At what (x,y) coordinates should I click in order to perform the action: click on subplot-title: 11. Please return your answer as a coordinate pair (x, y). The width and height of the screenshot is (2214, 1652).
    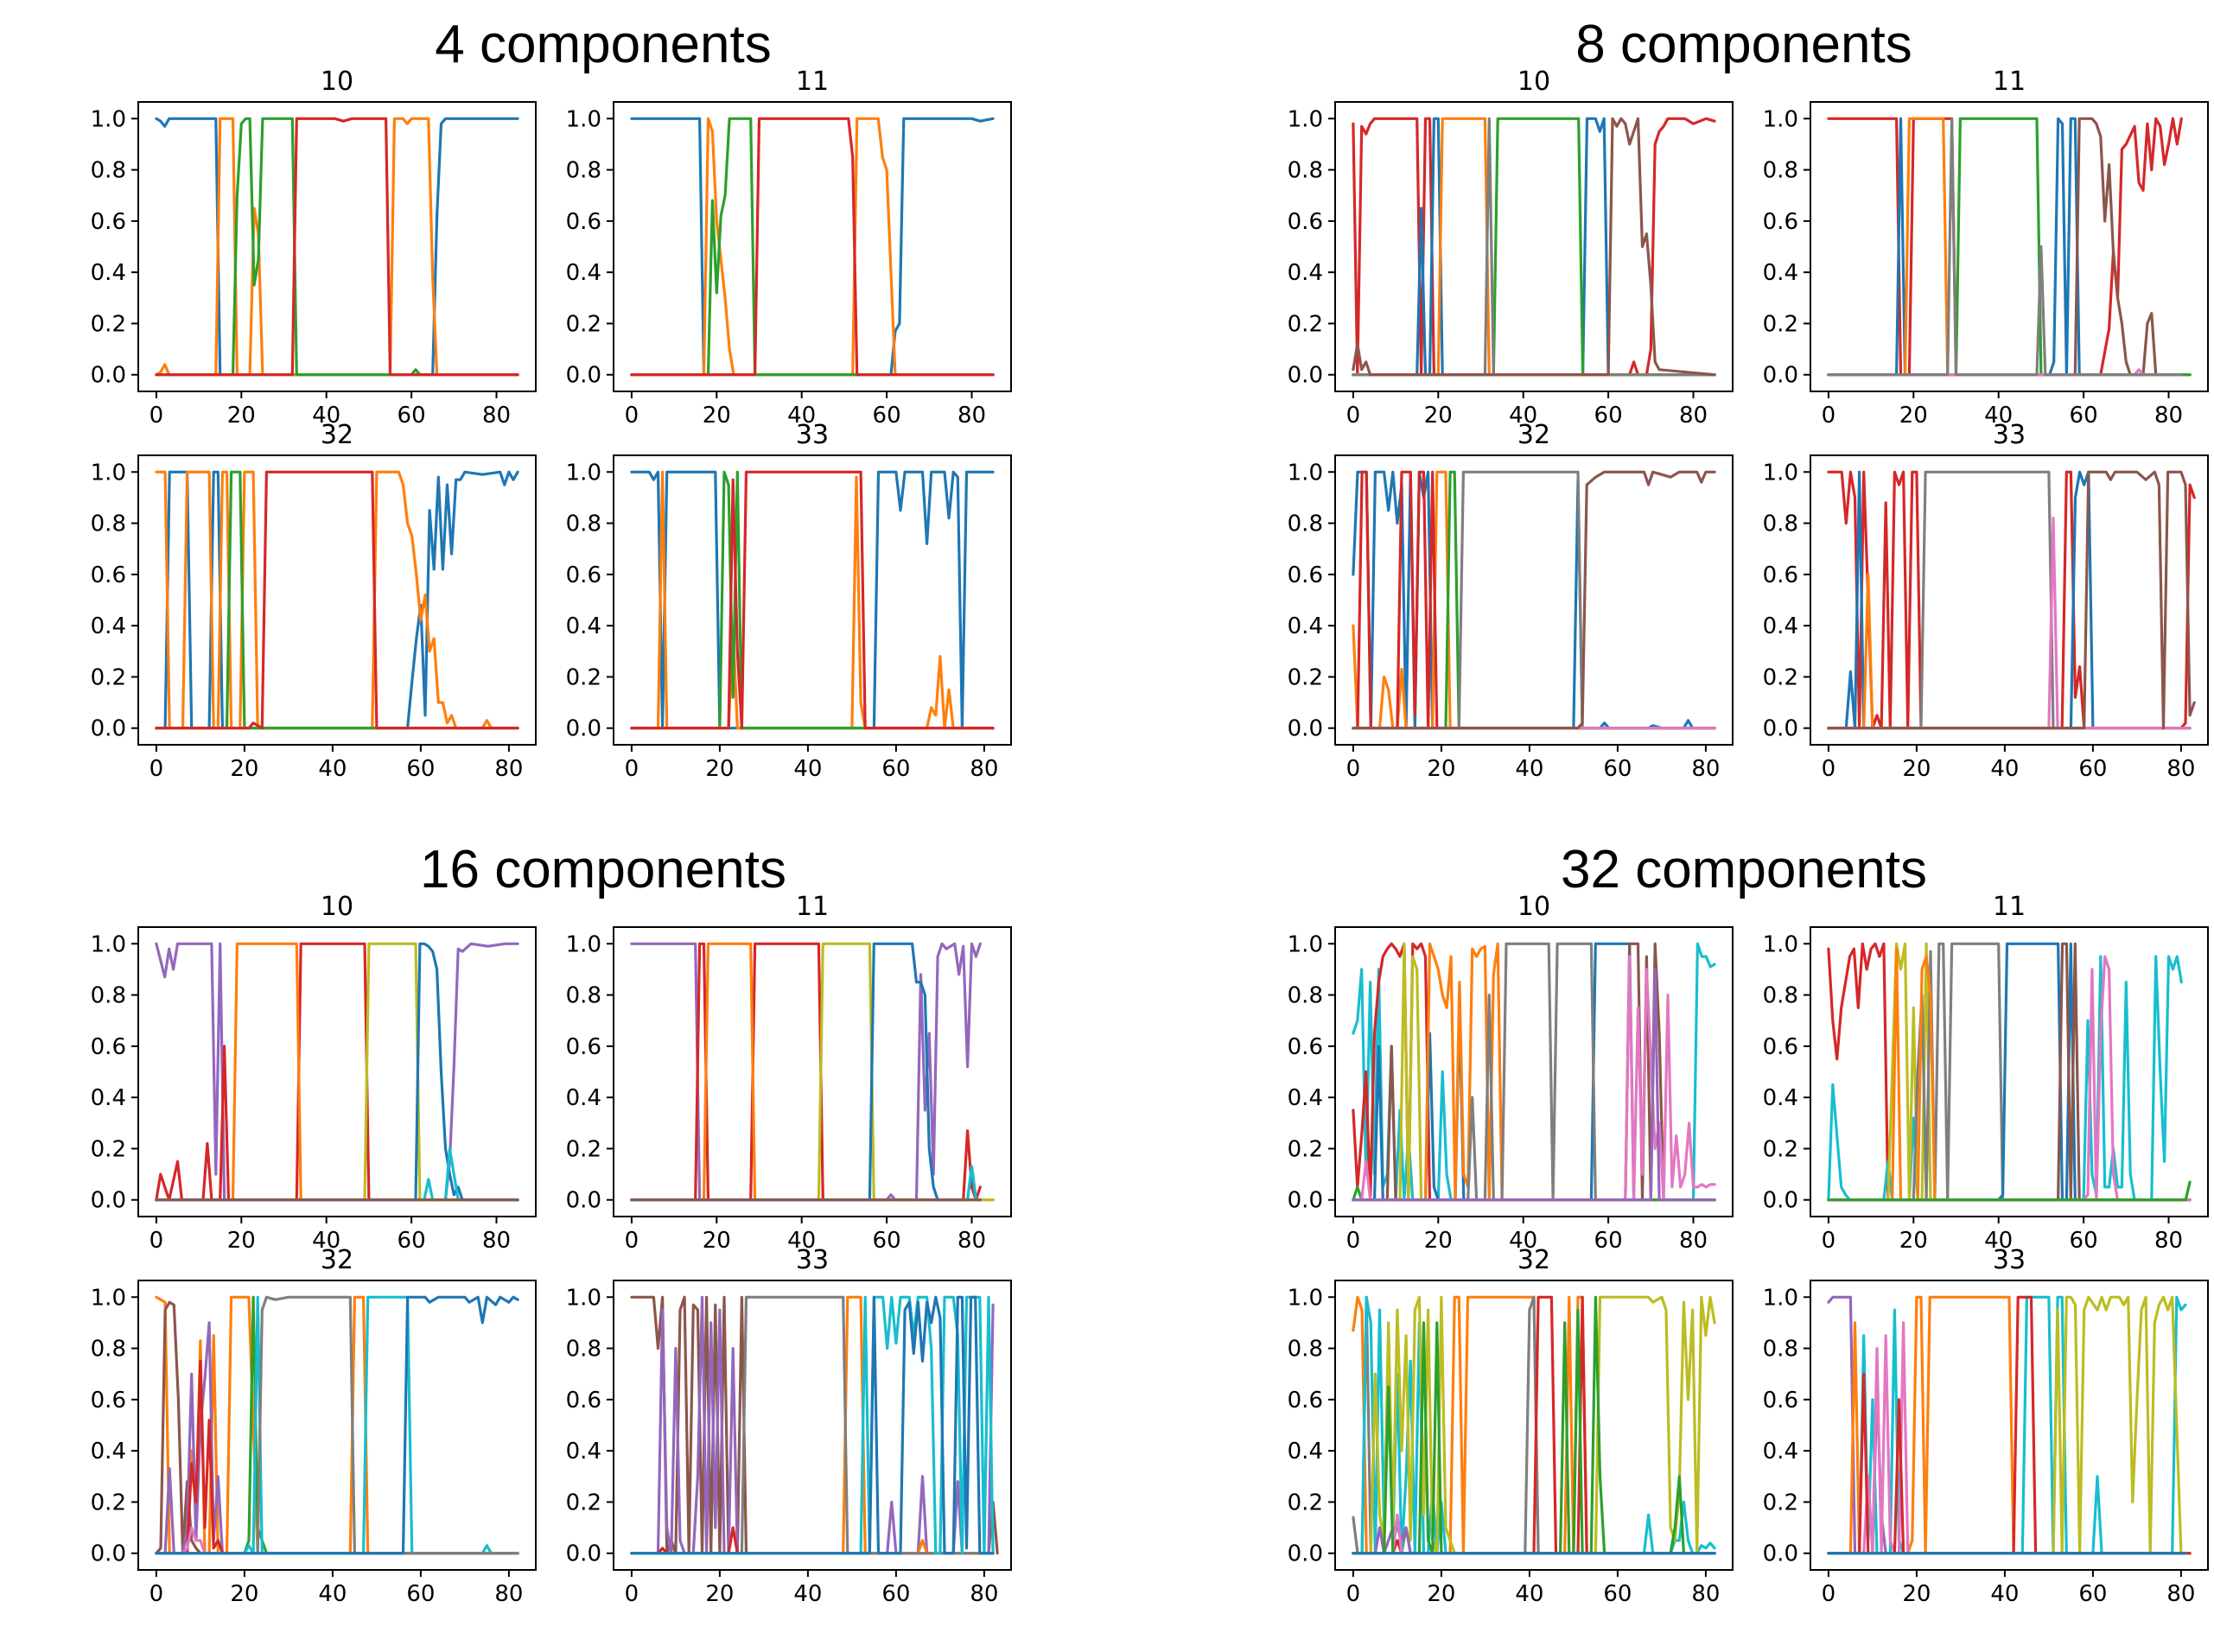
    Looking at the image, I should click on (2009, 82).